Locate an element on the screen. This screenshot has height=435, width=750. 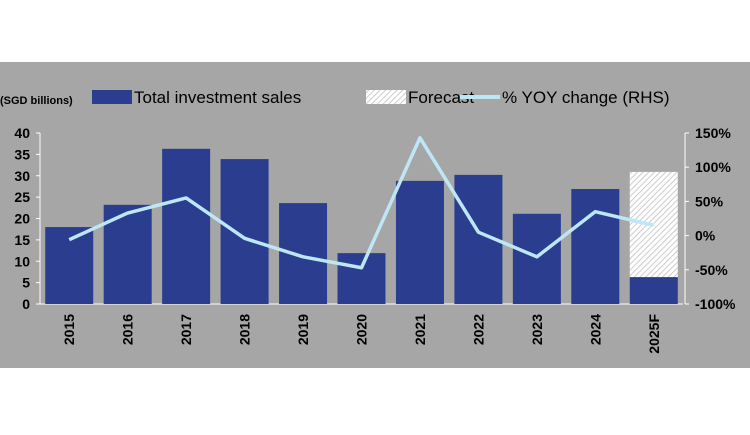
x-tick-label: 2017 is located at coordinates (186, 329).